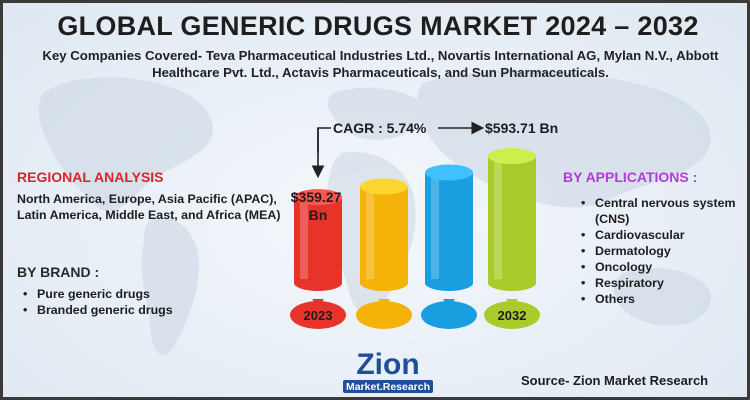 The width and height of the screenshot is (750, 400). Describe the element at coordinates (661, 267) in the screenshot. I see `application-item: Oncology` at that location.